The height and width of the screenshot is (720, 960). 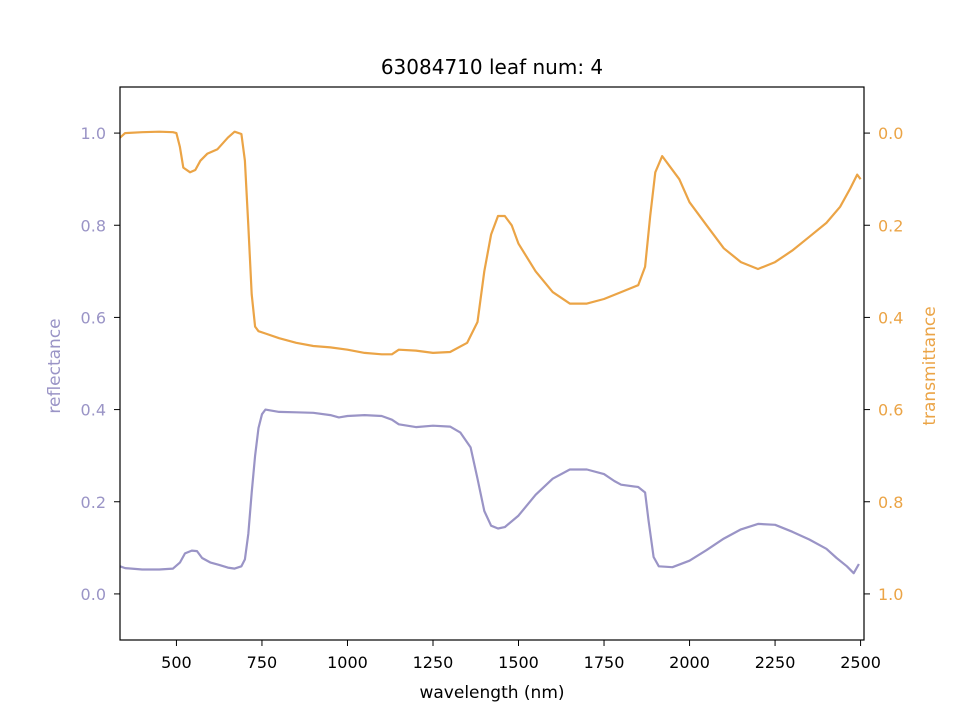 I want to click on y-left-tick-label: 0.4, so click(x=93, y=410).